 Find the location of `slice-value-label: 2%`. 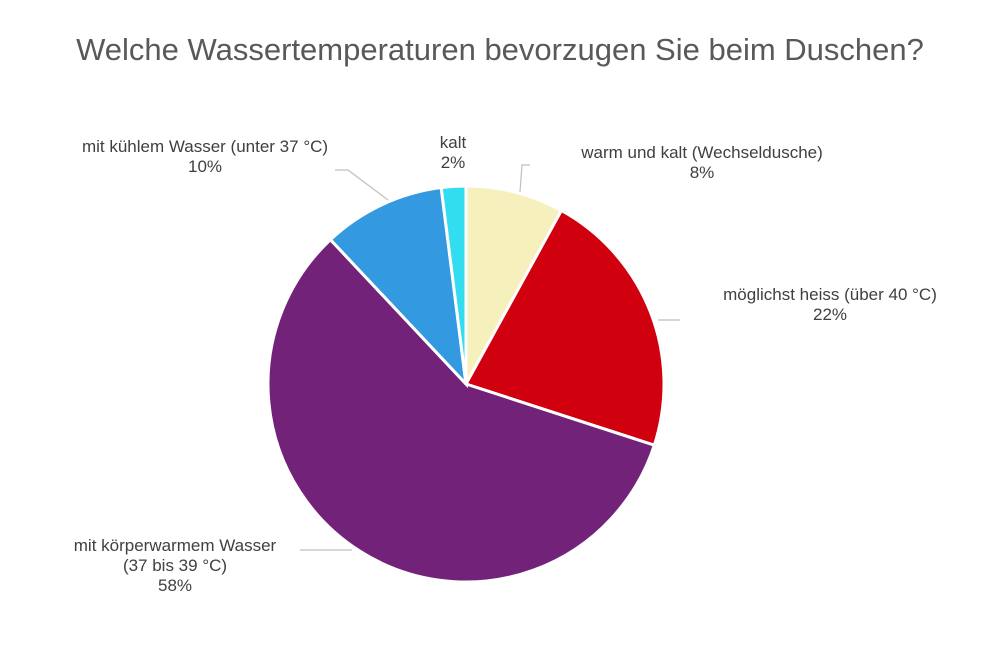

slice-value-label: 2% is located at coordinates (453, 162).